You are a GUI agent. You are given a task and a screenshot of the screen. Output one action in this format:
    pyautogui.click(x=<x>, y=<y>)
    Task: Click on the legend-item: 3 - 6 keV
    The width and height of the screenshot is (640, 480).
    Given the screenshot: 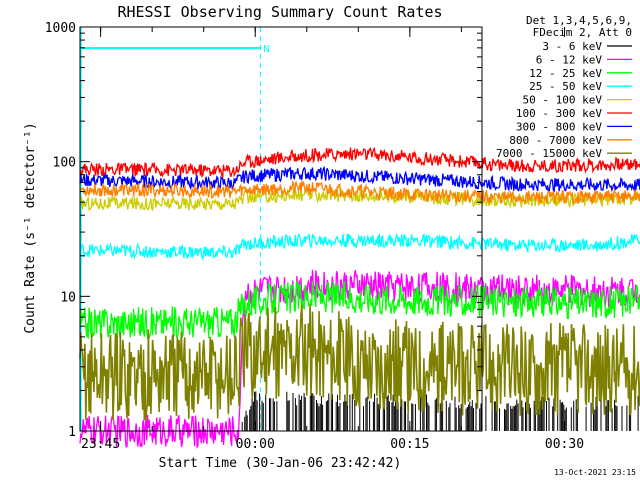 What is the action you would take?
    pyautogui.click(x=587, y=46)
    